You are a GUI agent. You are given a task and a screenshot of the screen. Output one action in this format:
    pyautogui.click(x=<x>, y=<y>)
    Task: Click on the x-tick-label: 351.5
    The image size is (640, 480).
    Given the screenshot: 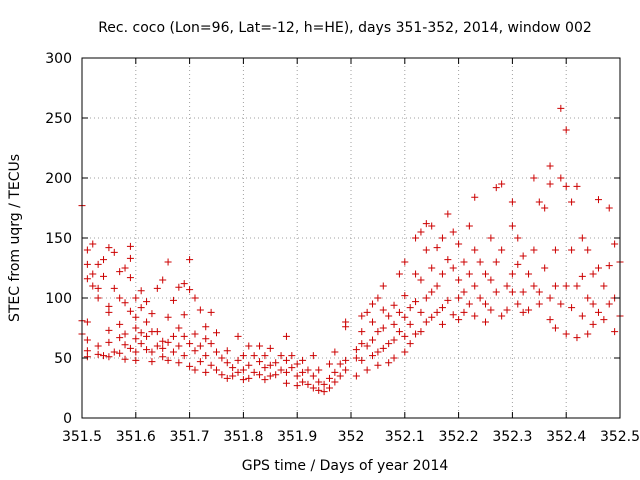 What is the action you would take?
    pyautogui.click(x=82, y=437)
    